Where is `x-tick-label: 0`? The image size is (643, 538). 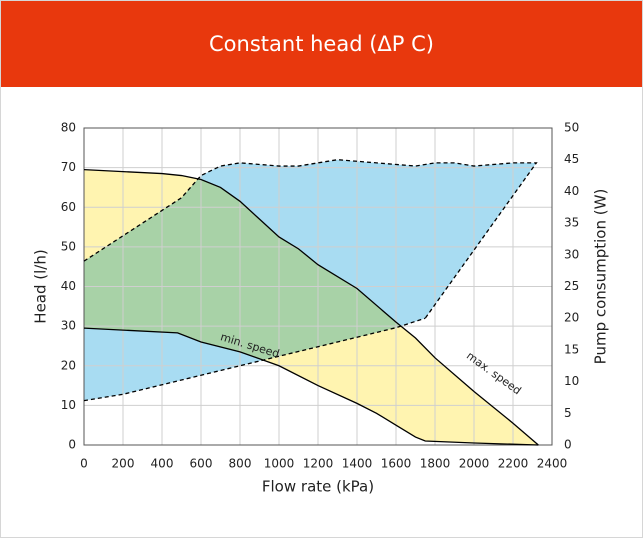 x-tick-label: 0 is located at coordinates (84, 464).